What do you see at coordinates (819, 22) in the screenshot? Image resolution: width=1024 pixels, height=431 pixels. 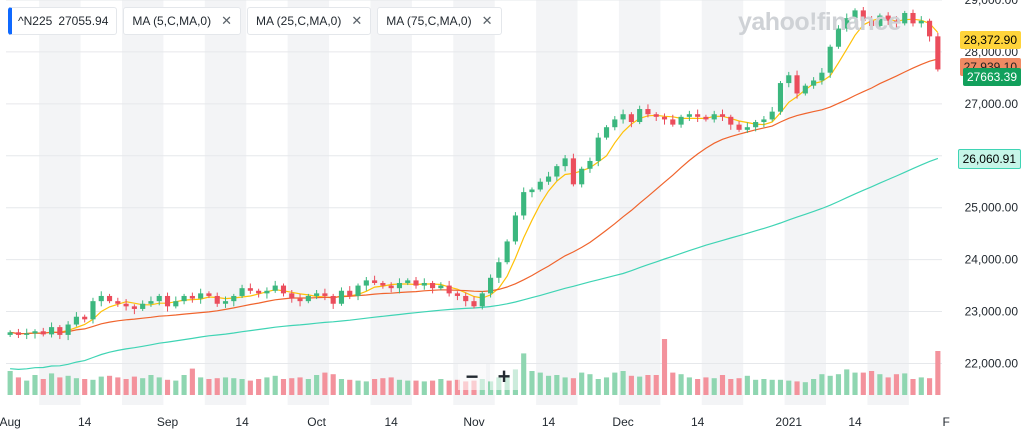 I see `yahoo-finance-watermark: yahoo!finance` at bounding box center [819, 22].